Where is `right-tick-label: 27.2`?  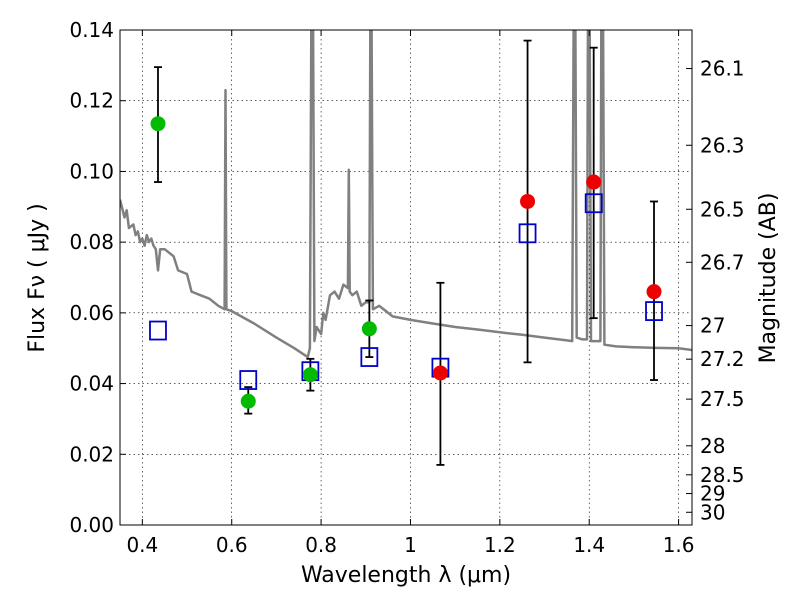
right-tick-label: 27.2 is located at coordinates (722, 359).